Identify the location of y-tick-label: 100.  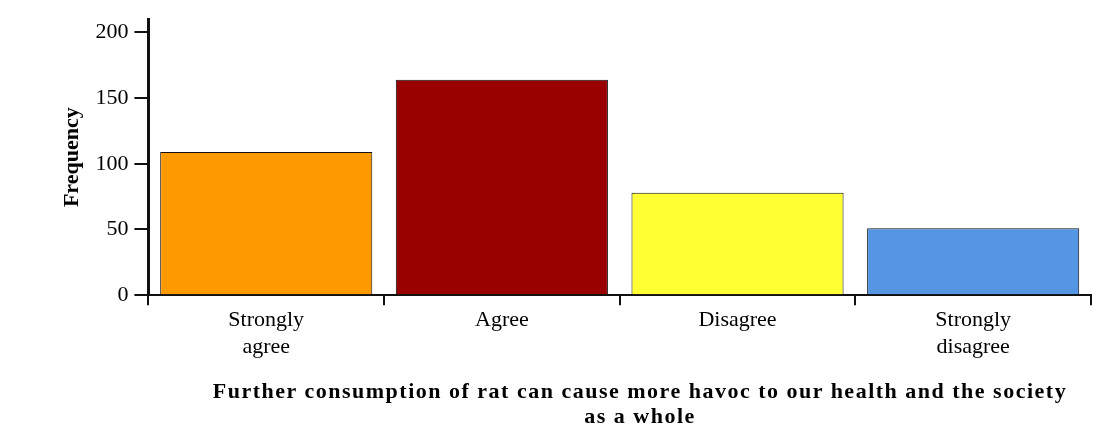
(112, 162).